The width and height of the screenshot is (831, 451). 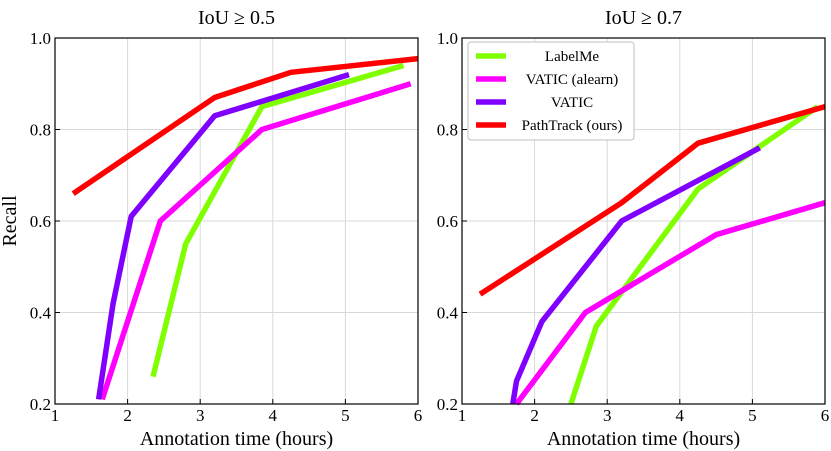 What do you see at coordinates (572, 80) in the screenshot?
I see `legend-entry: VATIC (alearn)` at bounding box center [572, 80].